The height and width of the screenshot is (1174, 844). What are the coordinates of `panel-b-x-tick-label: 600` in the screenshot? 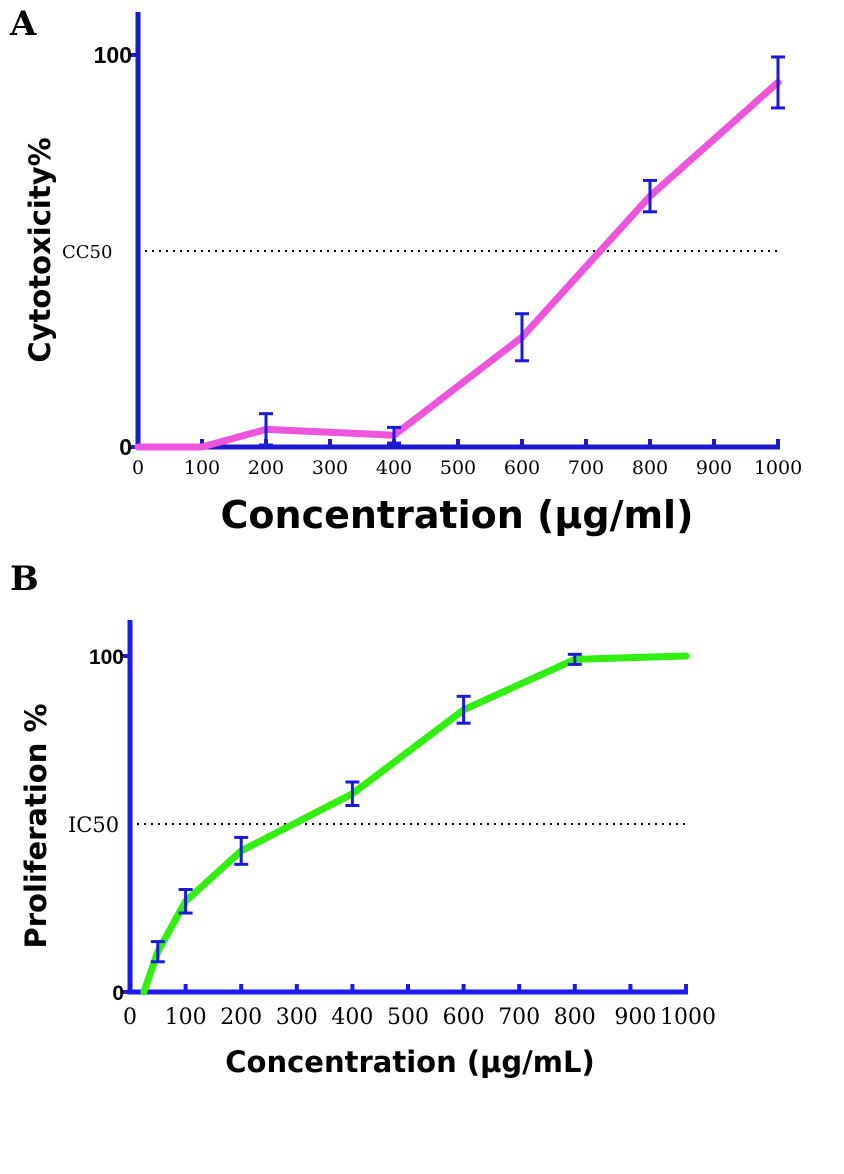 It's located at (464, 1017).